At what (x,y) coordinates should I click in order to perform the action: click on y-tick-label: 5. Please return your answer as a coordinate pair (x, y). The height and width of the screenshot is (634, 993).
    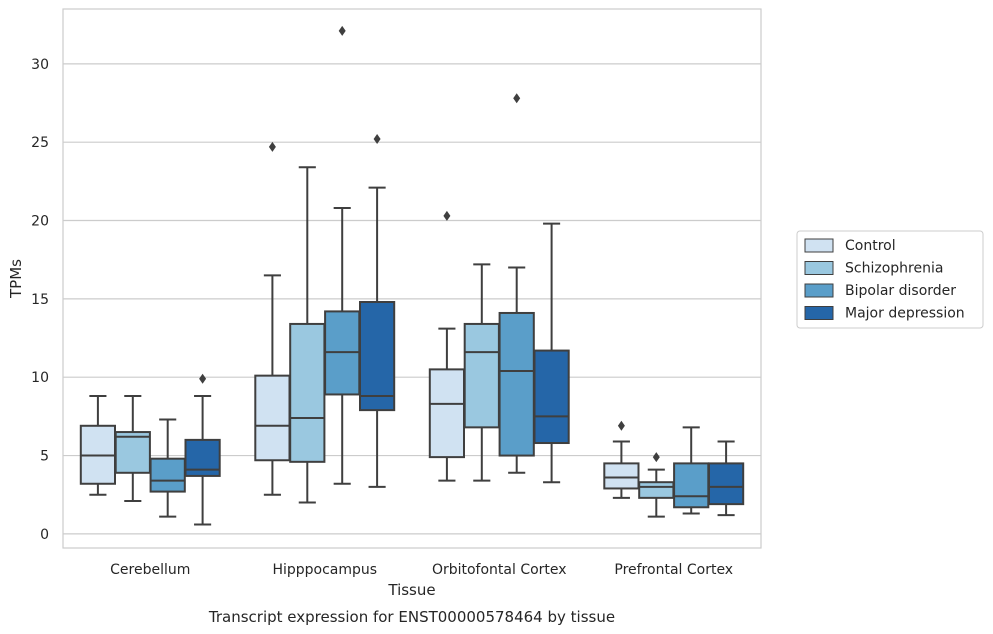
    Looking at the image, I should click on (44, 457).